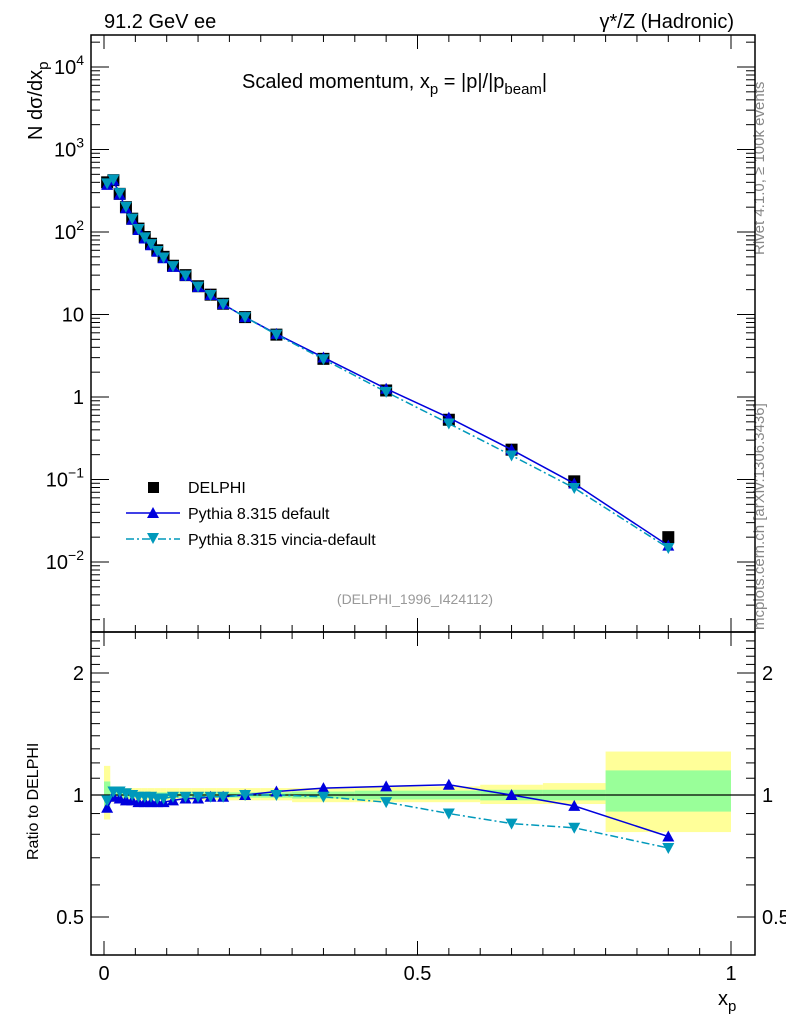  Describe the element at coordinates (78, 398) in the screenshot. I see `y-tick-label: 1` at that location.